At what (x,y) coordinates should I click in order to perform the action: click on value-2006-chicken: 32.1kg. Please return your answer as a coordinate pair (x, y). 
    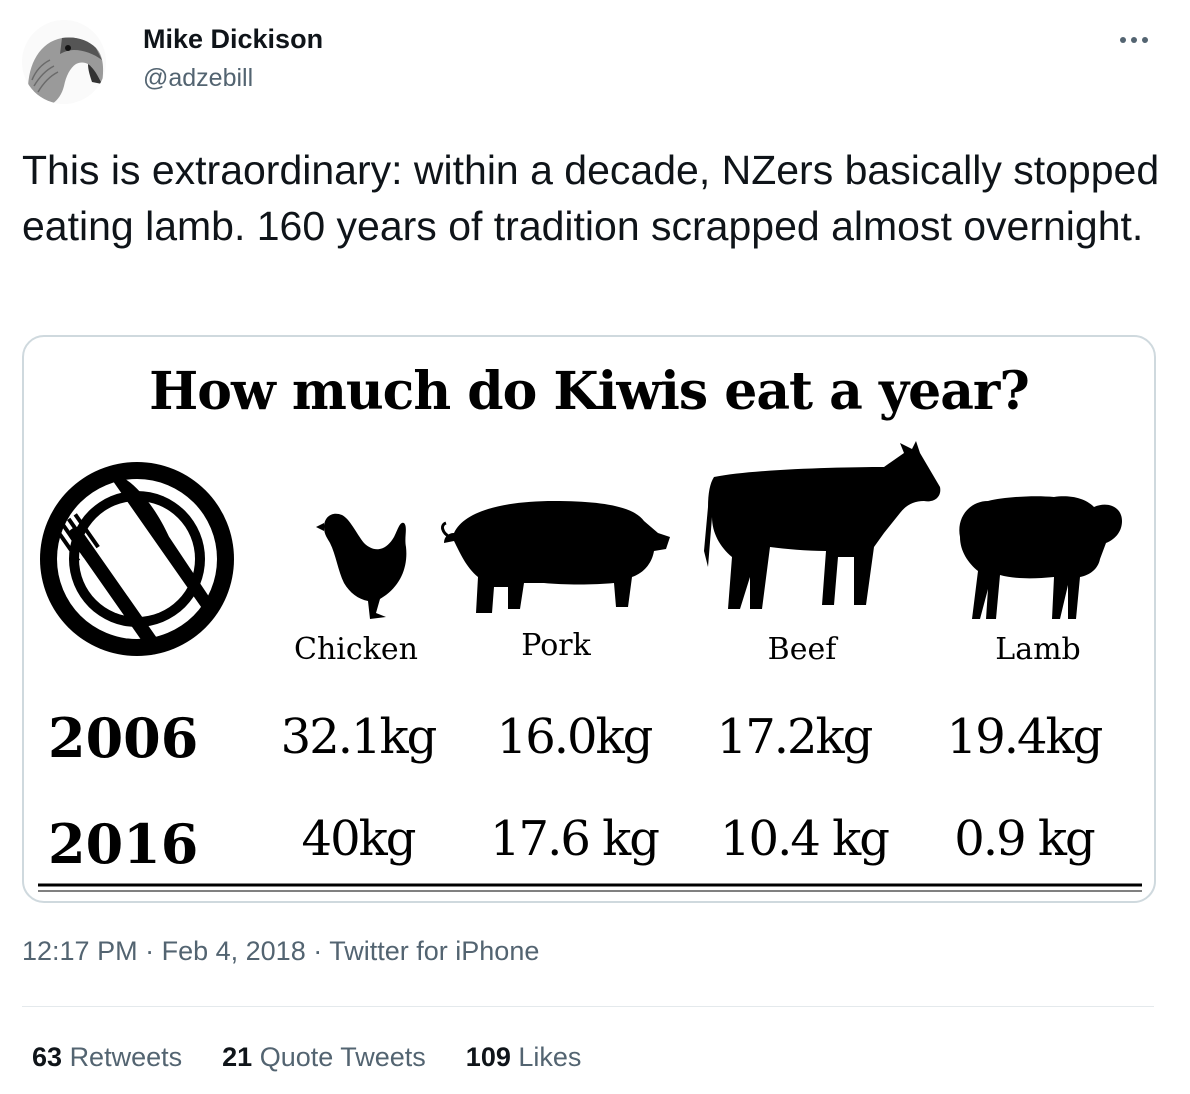
    Looking at the image, I should click on (359, 737).